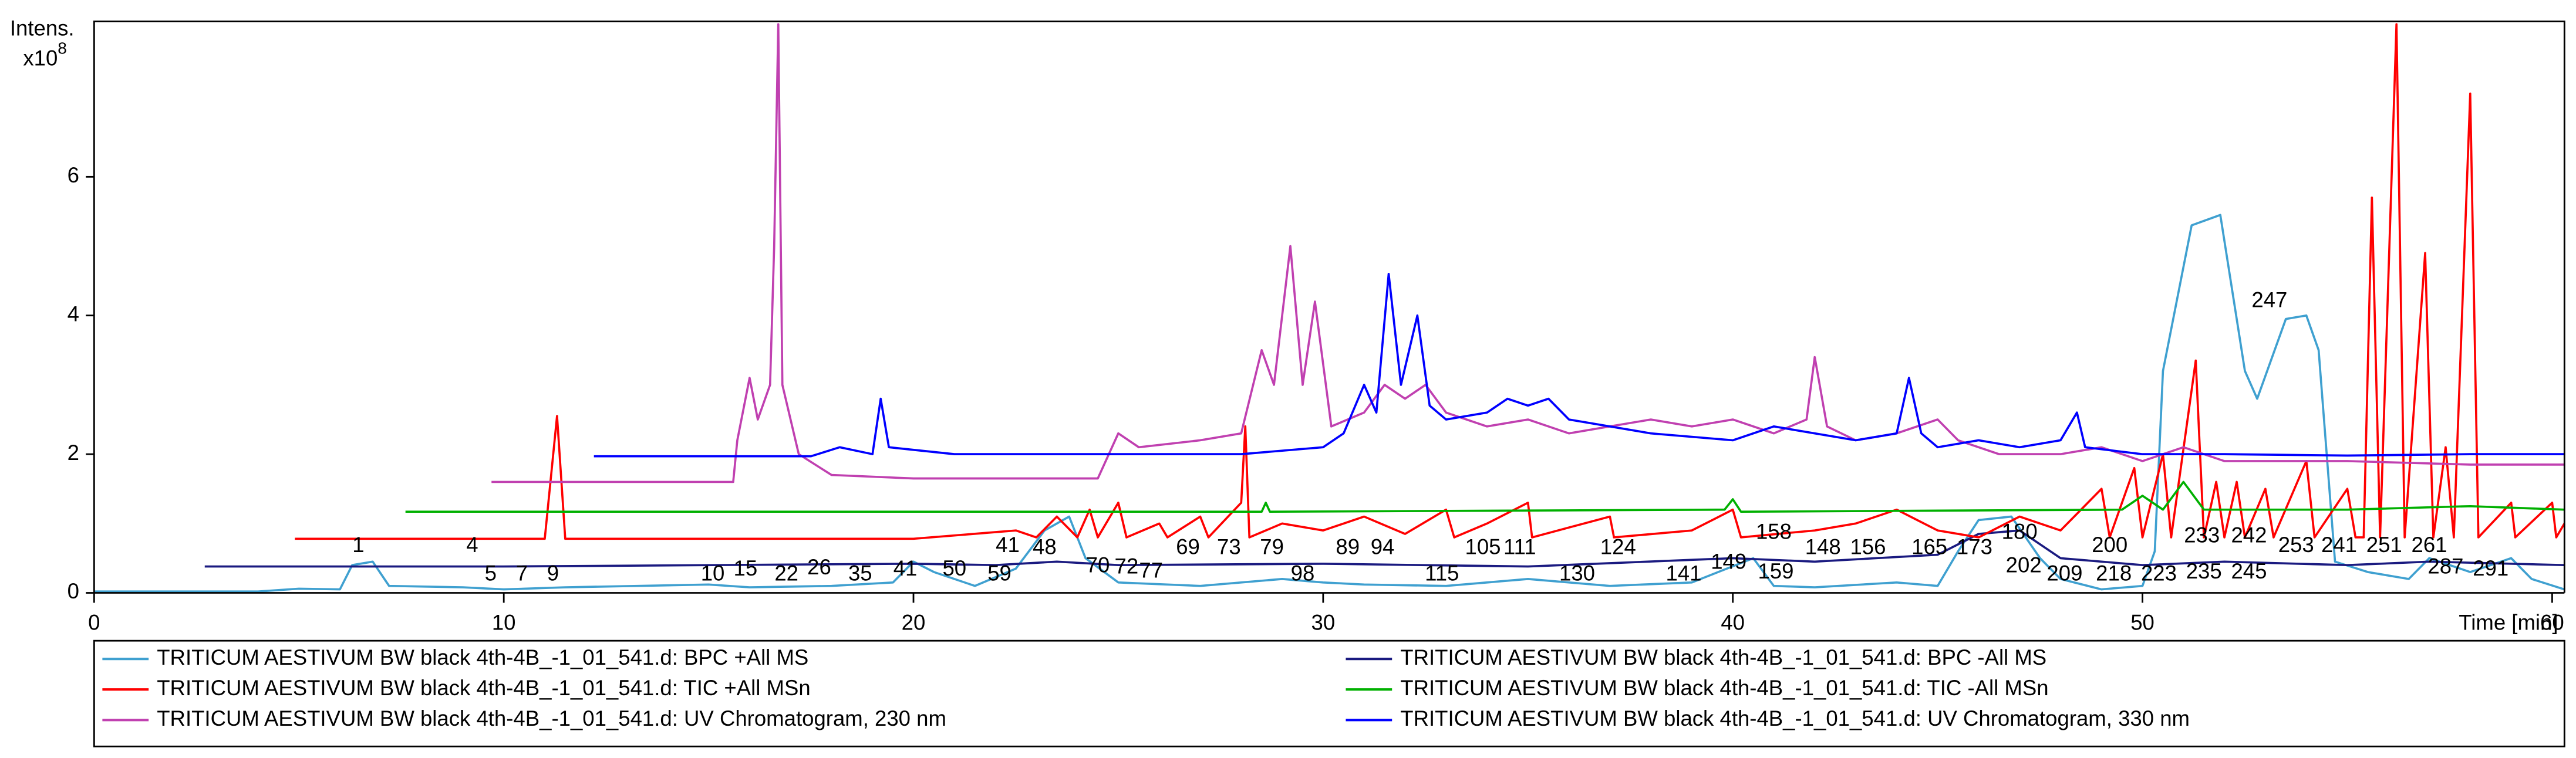 Image resolution: width=2576 pixels, height=758 pixels. Describe the element at coordinates (860, 573) in the screenshot. I see `peak-label: 35` at that location.